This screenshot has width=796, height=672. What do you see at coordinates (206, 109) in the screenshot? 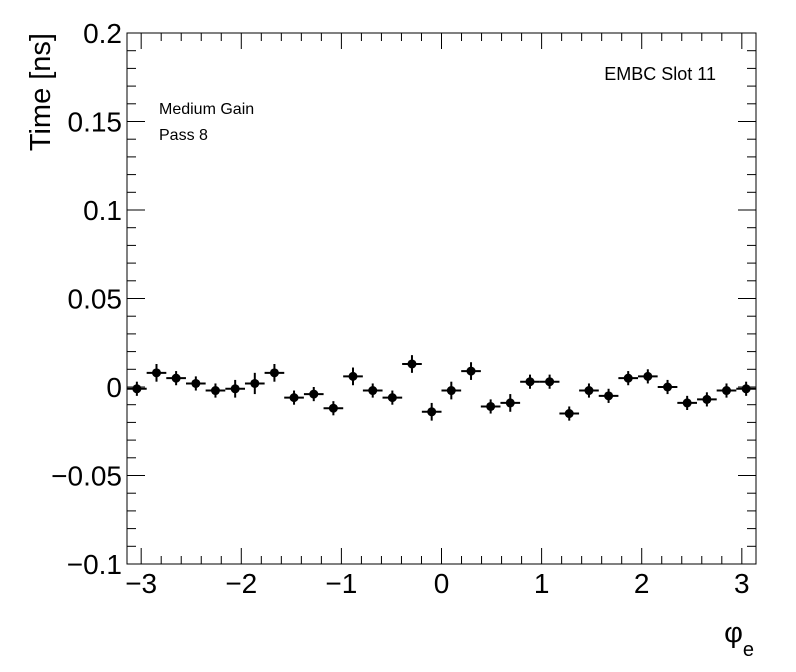
I see `annotation-gain: Medium Gain` at bounding box center [206, 109].